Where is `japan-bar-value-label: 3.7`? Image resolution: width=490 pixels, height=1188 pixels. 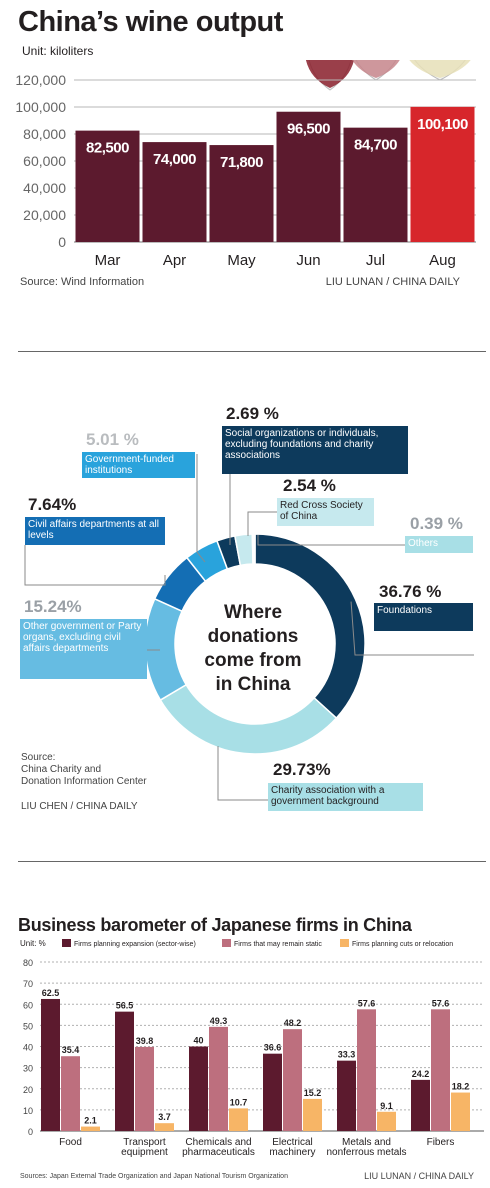
japan-bar-value-label: 3.7 is located at coordinates (164, 1117).